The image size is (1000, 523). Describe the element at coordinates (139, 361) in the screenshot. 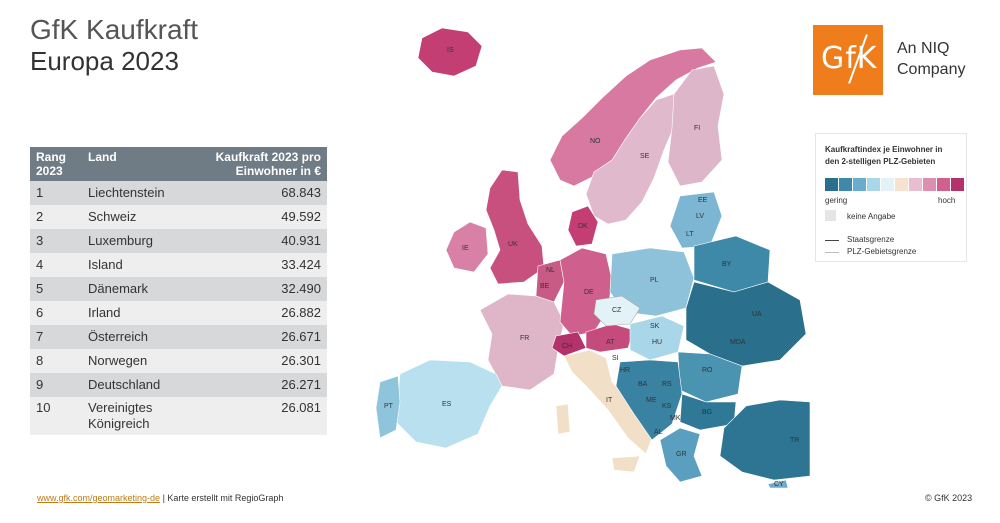

I see `country-cell: Norwegen` at that location.